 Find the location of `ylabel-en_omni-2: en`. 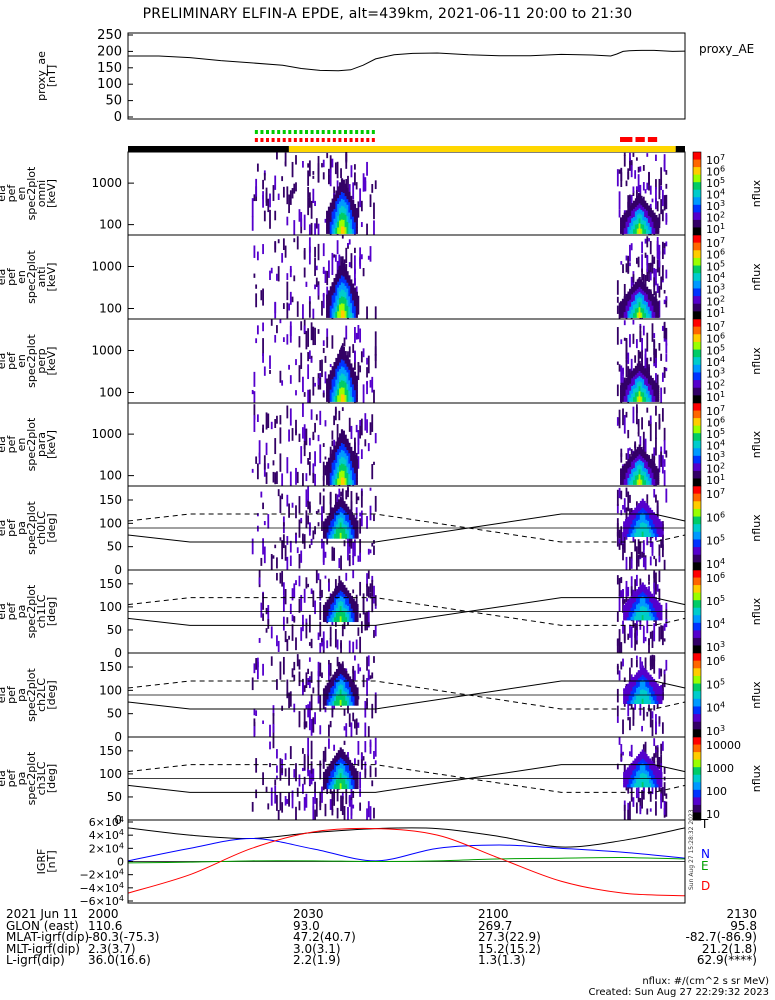

ylabel-en_omni-2: en is located at coordinates (21, 194).